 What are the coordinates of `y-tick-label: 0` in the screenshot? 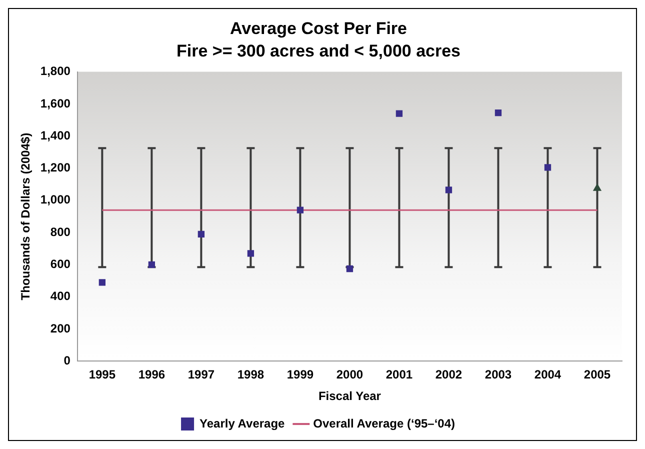 It's located at (67, 361).